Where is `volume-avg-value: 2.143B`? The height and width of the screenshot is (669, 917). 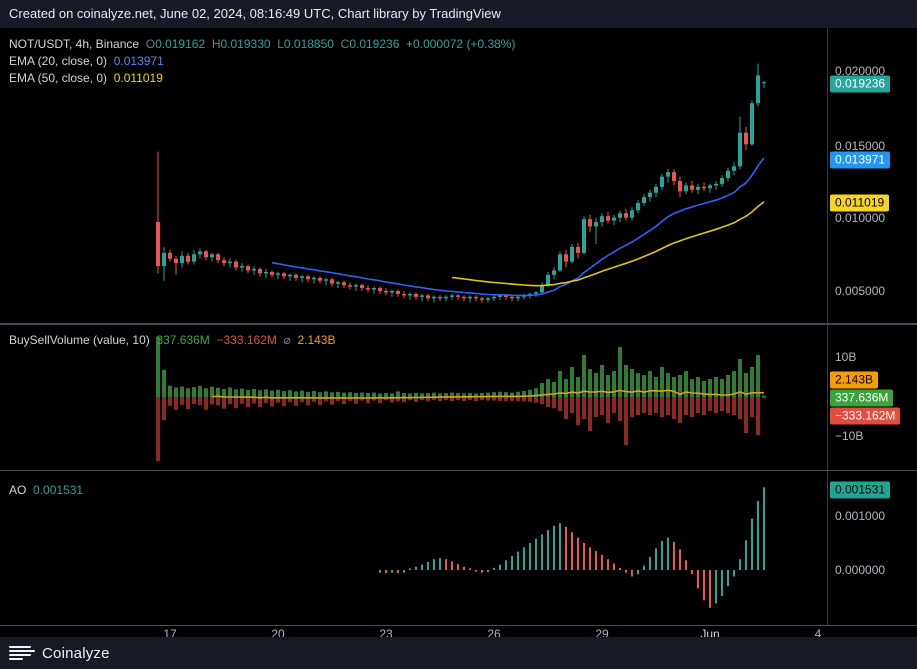 volume-avg-value: 2.143B is located at coordinates (316, 340).